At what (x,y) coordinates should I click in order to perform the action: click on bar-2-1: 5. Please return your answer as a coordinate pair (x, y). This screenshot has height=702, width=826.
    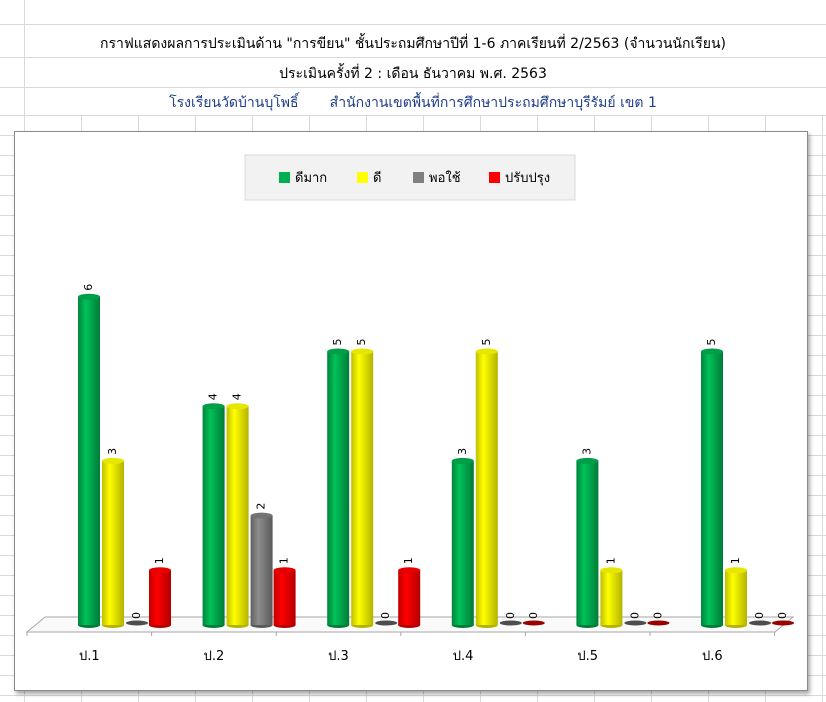
    Looking at the image, I should click on (362, 483).